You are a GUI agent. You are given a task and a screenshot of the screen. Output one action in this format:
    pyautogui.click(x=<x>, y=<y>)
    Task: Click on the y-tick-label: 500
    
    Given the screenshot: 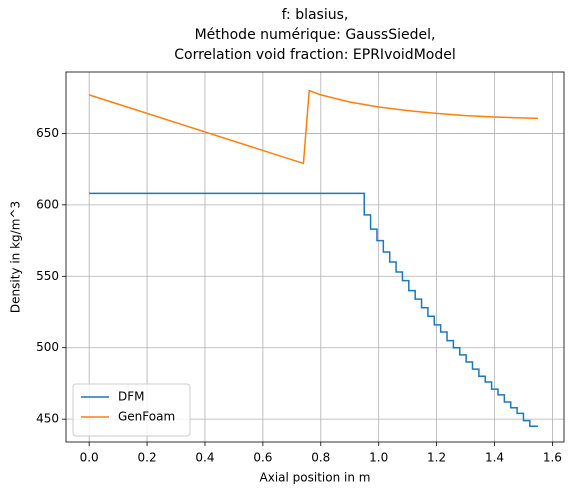 What is the action you would take?
    pyautogui.click(x=47, y=347)
    